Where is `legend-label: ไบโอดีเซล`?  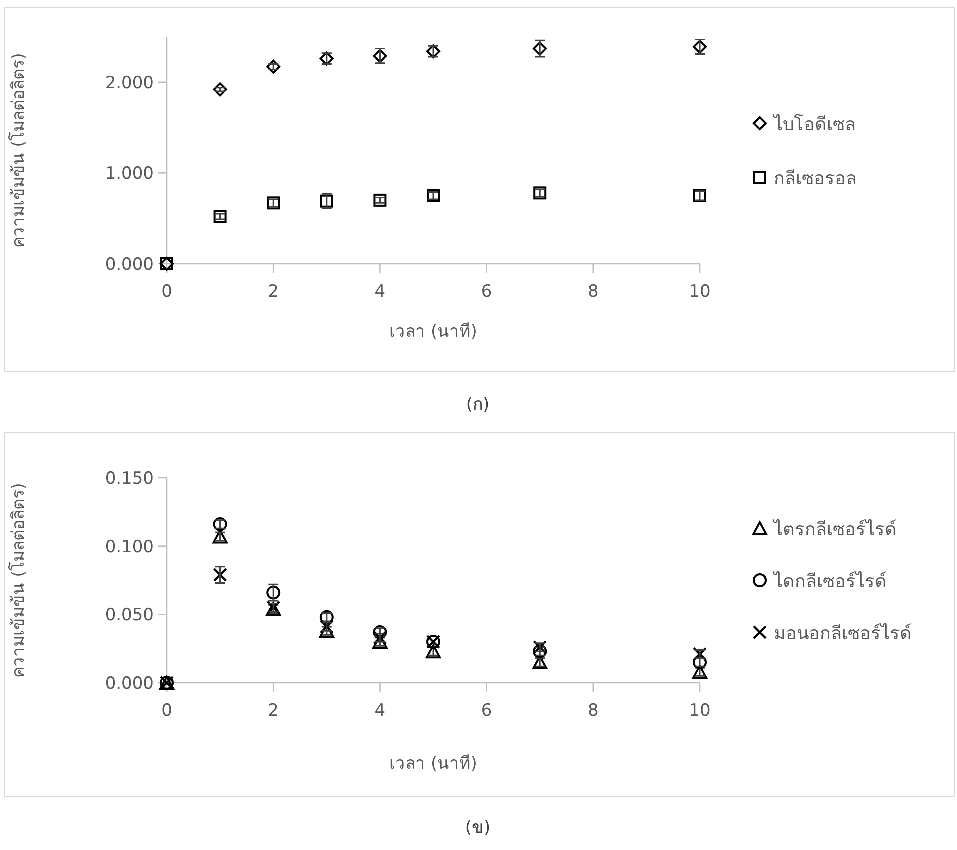 legend-label: ไบโอดีเซล is located at coordinates (814, 125).